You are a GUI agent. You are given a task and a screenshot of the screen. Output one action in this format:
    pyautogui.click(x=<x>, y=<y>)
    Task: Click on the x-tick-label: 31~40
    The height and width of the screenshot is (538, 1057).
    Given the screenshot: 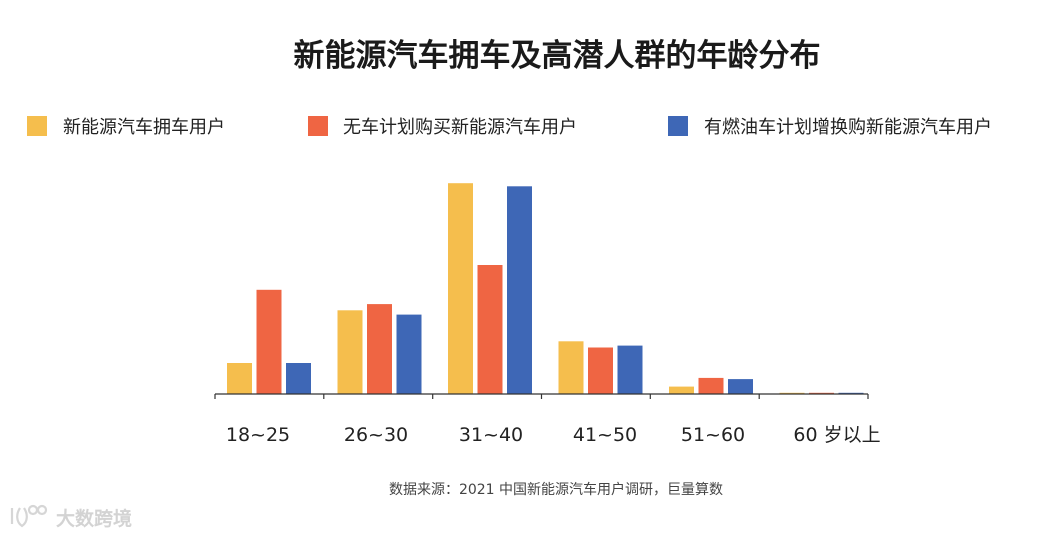 What is the action you would take?
    pyautogui.click(x=491, y=435)
    